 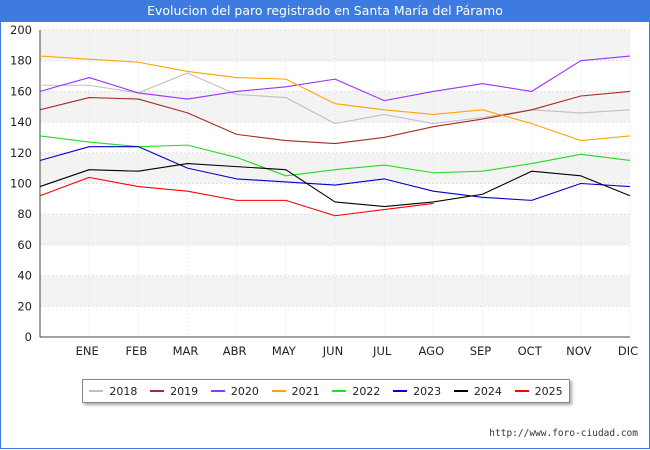 What do you see at coordinates (21, 61) in the screenshot?
I see `y-tick-label: 180` at bounding box center [21, 61].